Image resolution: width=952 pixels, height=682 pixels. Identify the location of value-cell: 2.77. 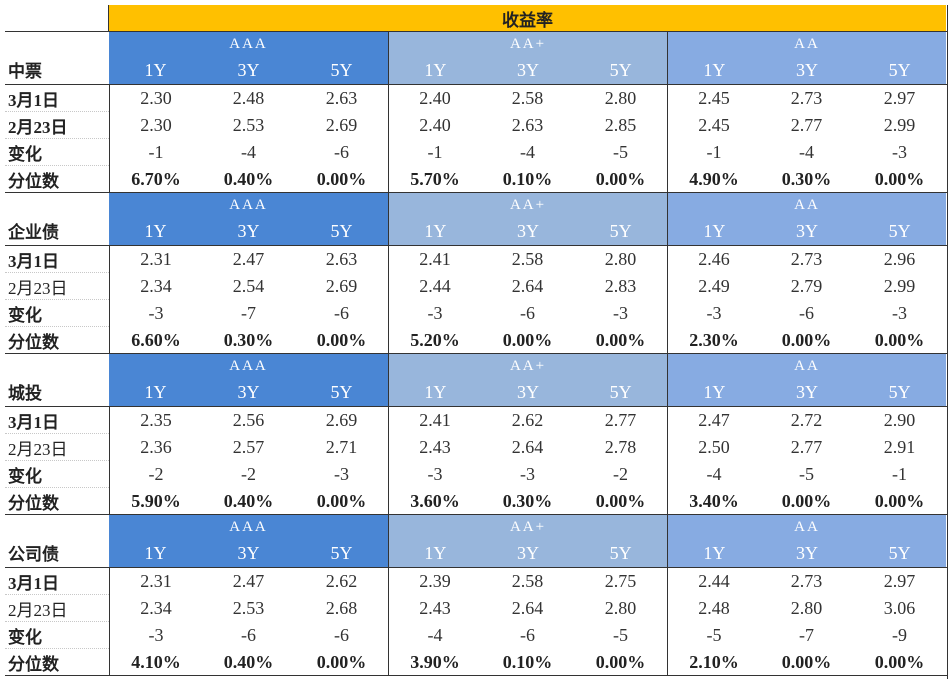
(806, 125).